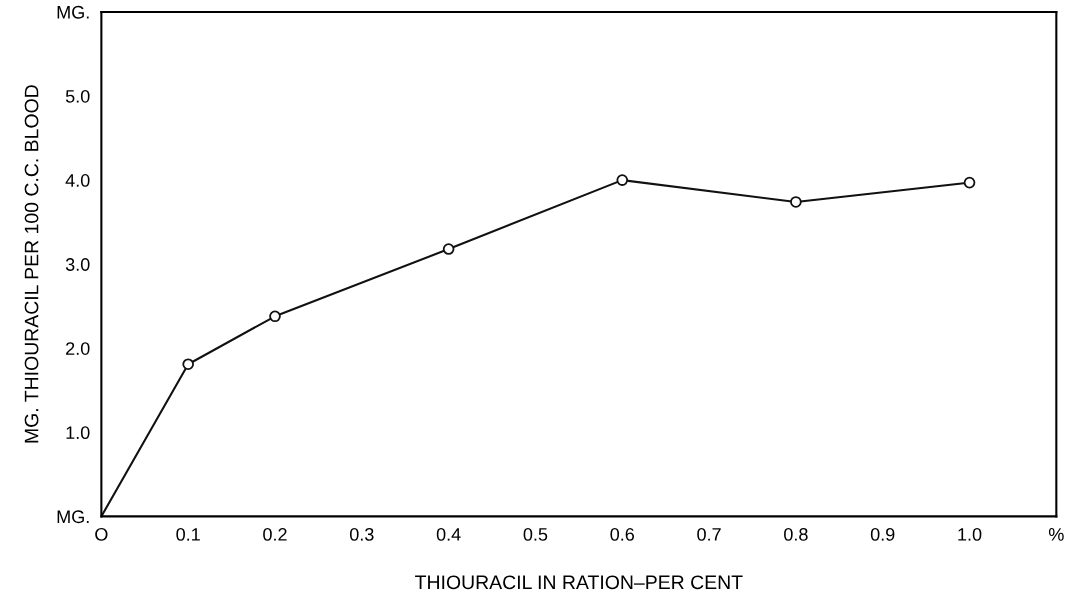 This screenshot has height=597, width=1067. Describe the element at coordinates (361, 534) in the screenshot. I see `x-tick-label: 0.3` at that location.